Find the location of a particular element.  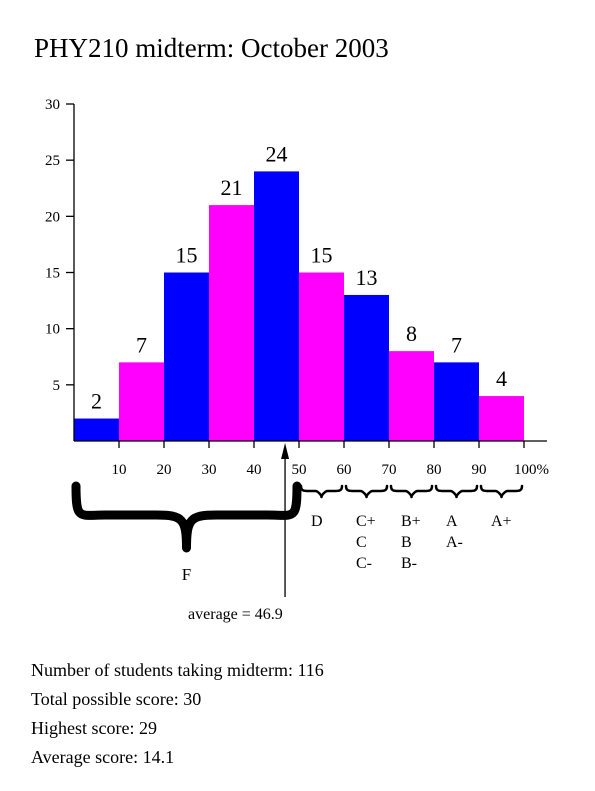

bar-value-label: 4 is located at coordinates (501, 378).